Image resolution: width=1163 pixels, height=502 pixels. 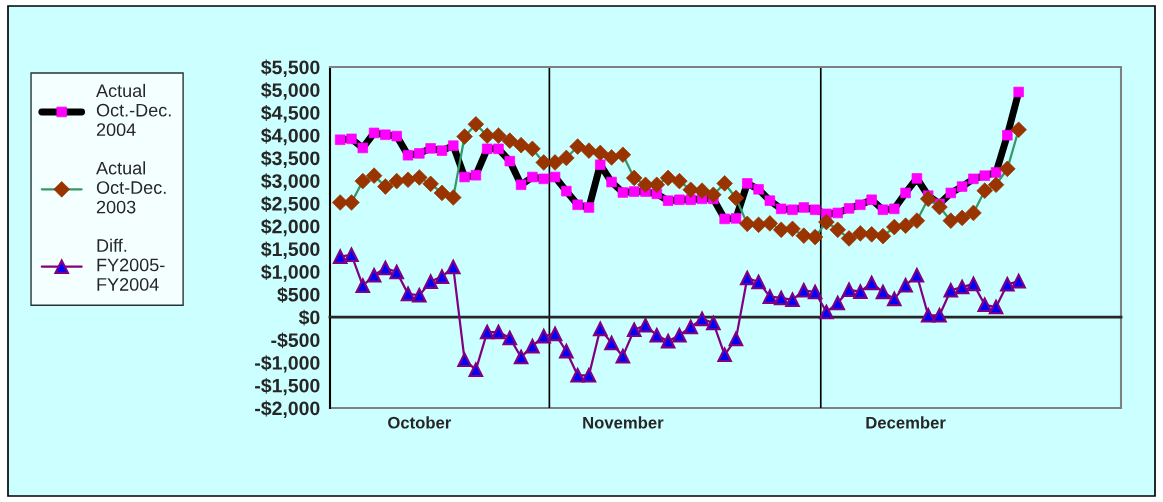 I want to click on y-tick-label: $0, so click(x=309, y=317).